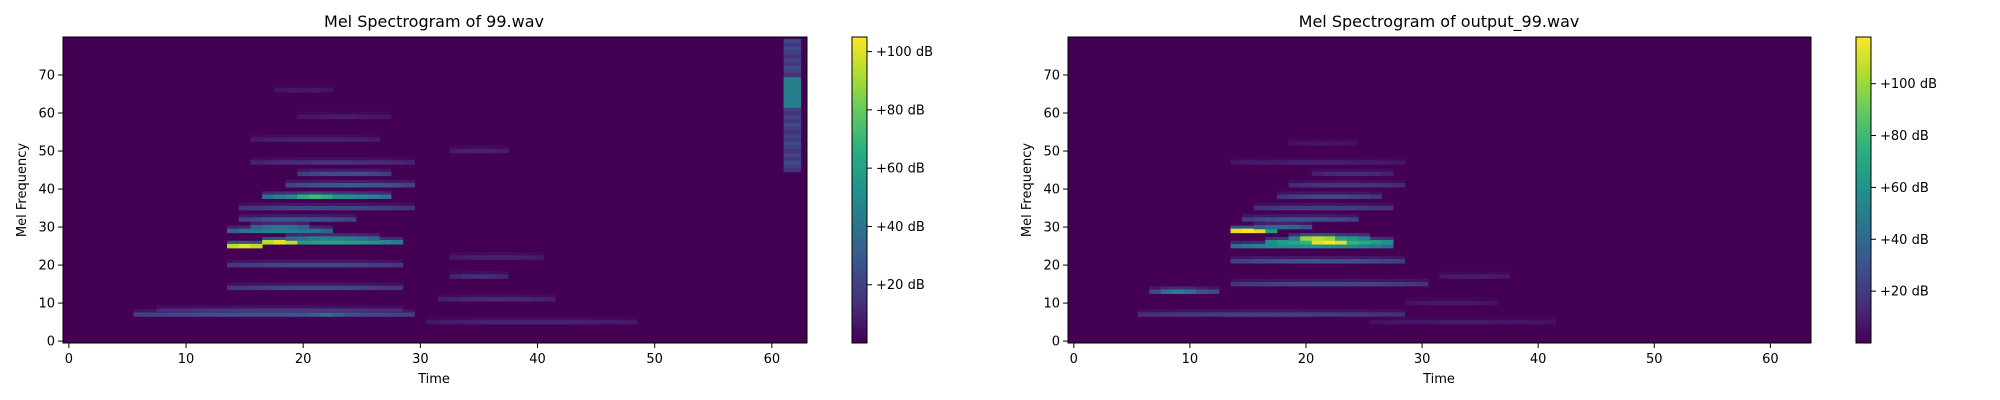 Image resolution: width=2000 pixels, height=400 pixels. What do you see at coordinates (46, 266) in the screenshot?
I see `y-tick-label: 20` at bounding box center [46, 266].